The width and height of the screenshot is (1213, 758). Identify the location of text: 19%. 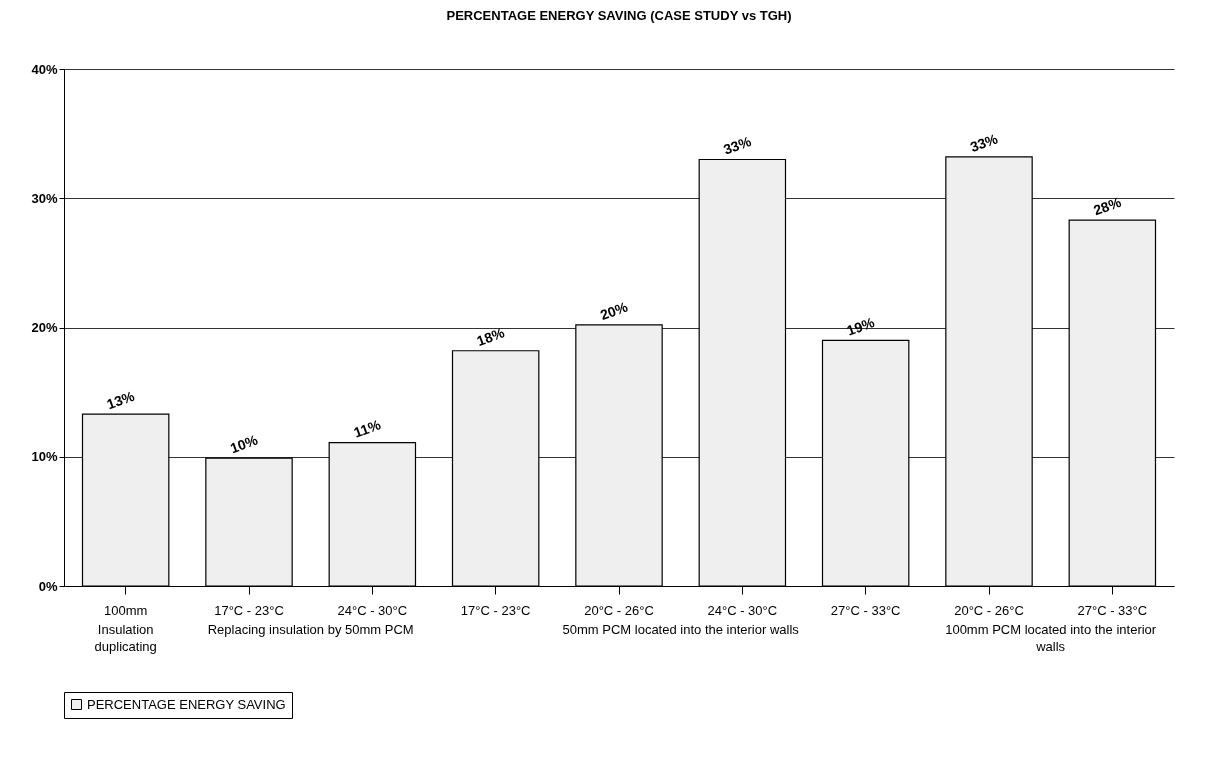
(860, 326).